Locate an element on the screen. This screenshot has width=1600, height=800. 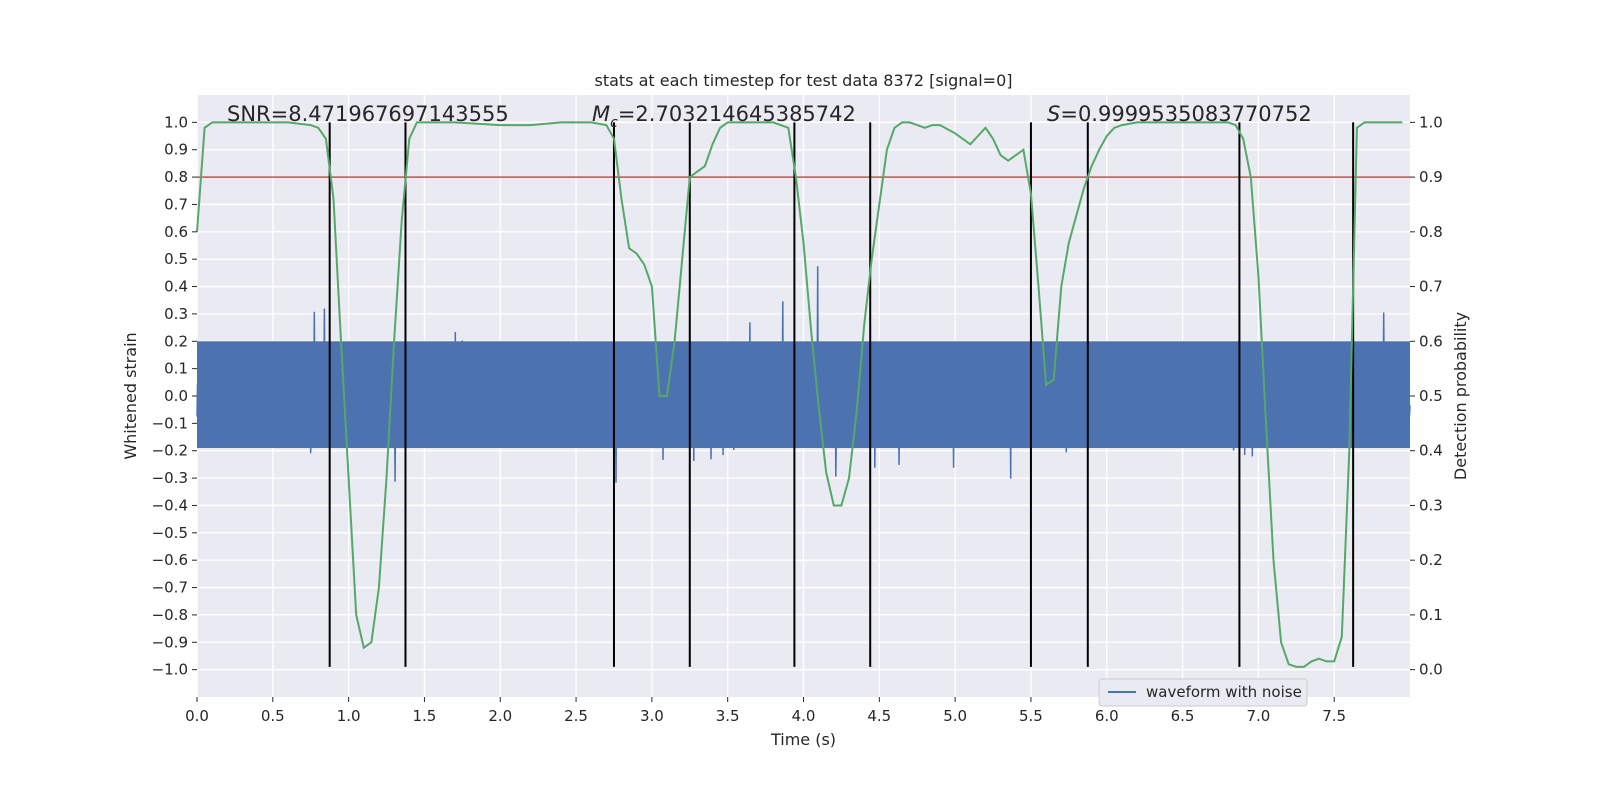
y-tick-label: 0.4 is located at coordinates (176, 287).